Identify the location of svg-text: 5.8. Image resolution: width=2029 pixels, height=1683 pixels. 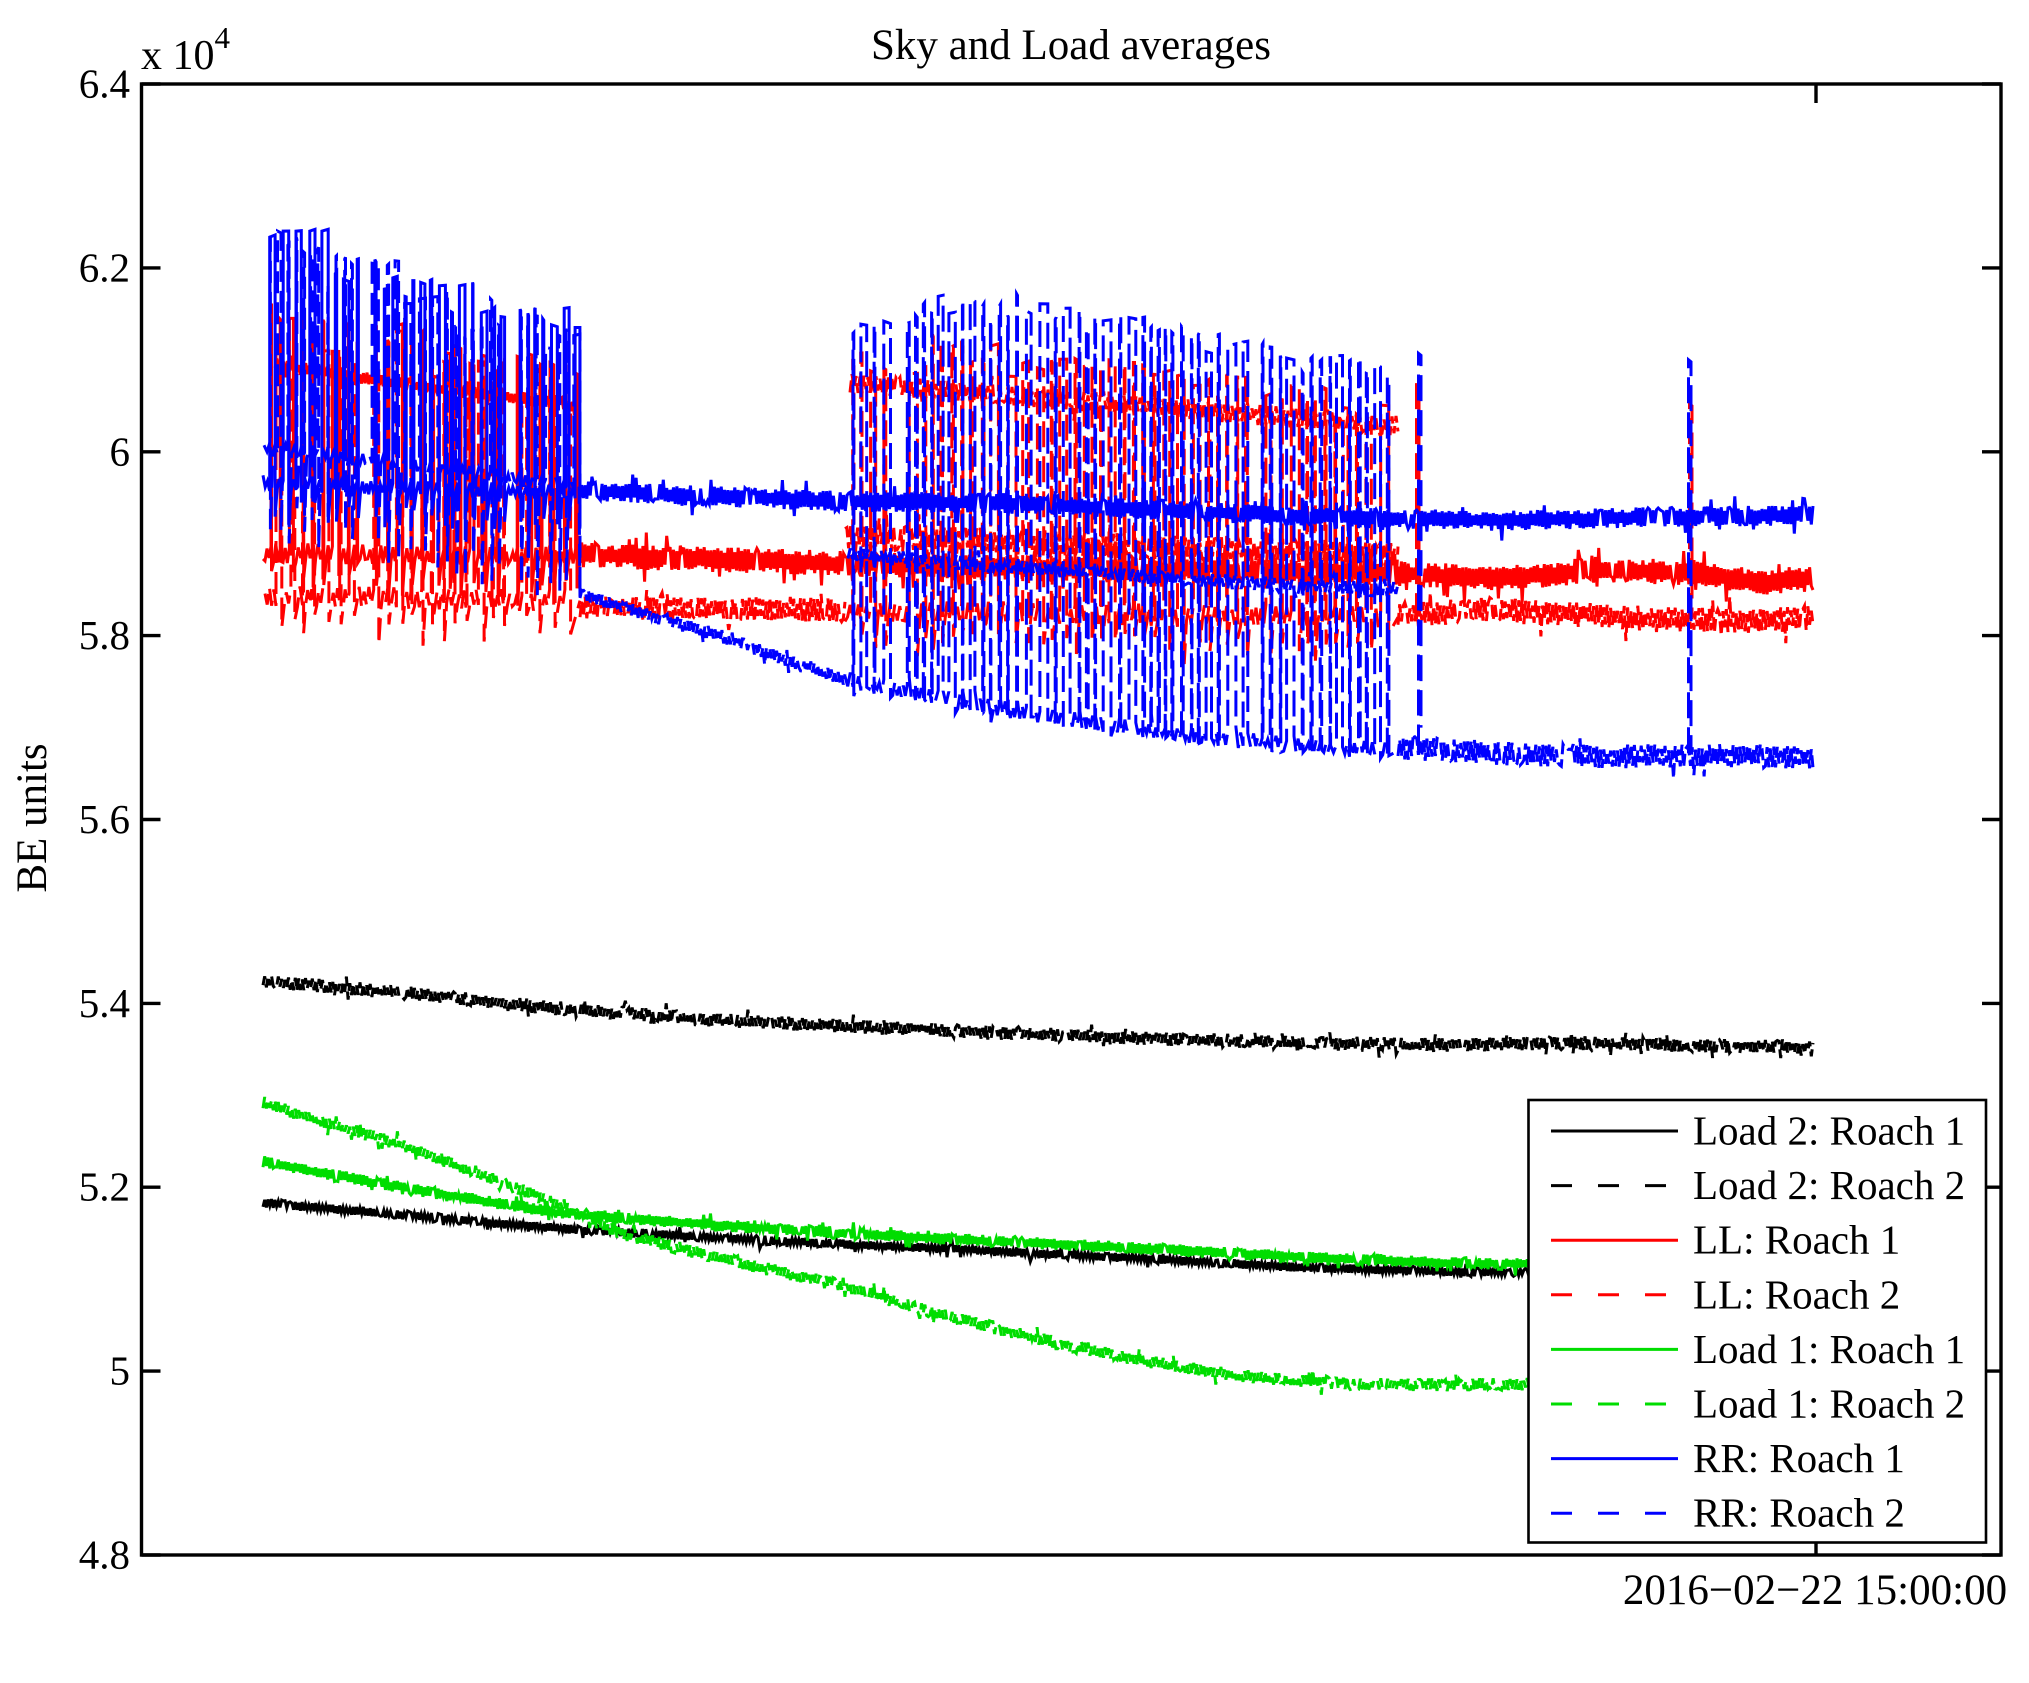
(104, 635).